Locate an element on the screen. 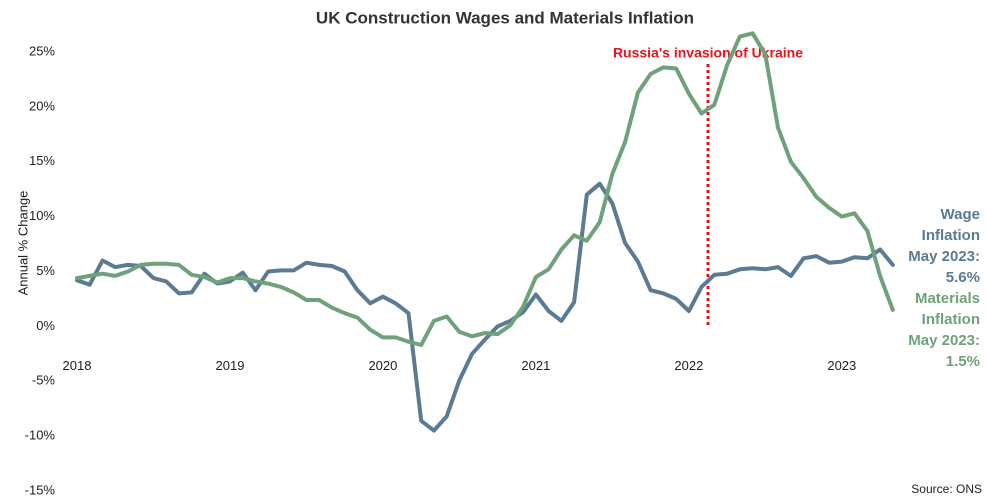 The image size is (987, 498). source: Source: ONS is located at coordinates (946, 489).